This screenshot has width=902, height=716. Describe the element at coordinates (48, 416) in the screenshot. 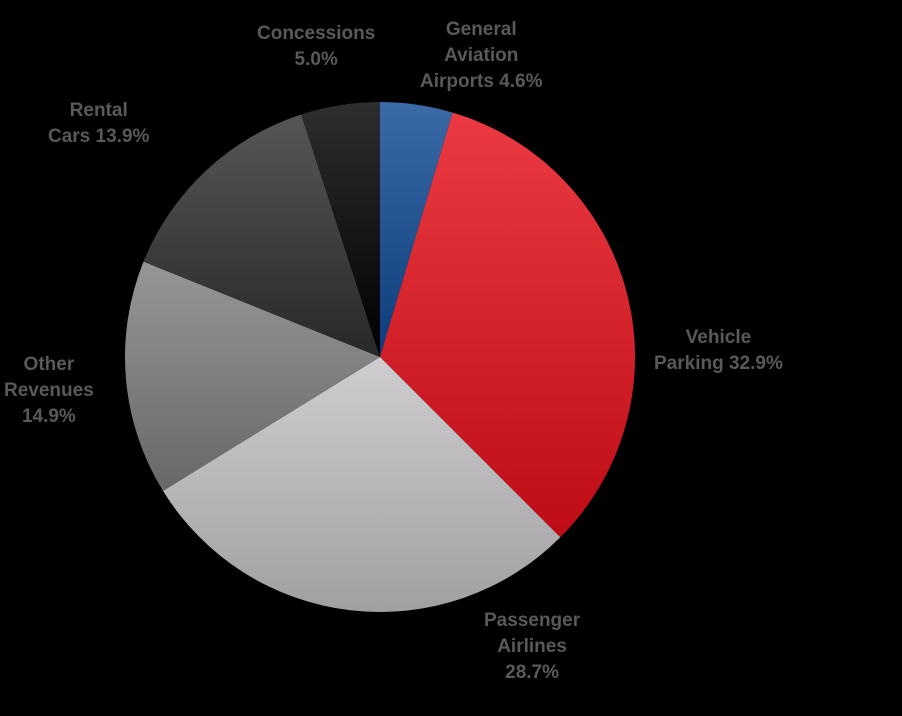

I see `label-line: 14.9%` at that location.